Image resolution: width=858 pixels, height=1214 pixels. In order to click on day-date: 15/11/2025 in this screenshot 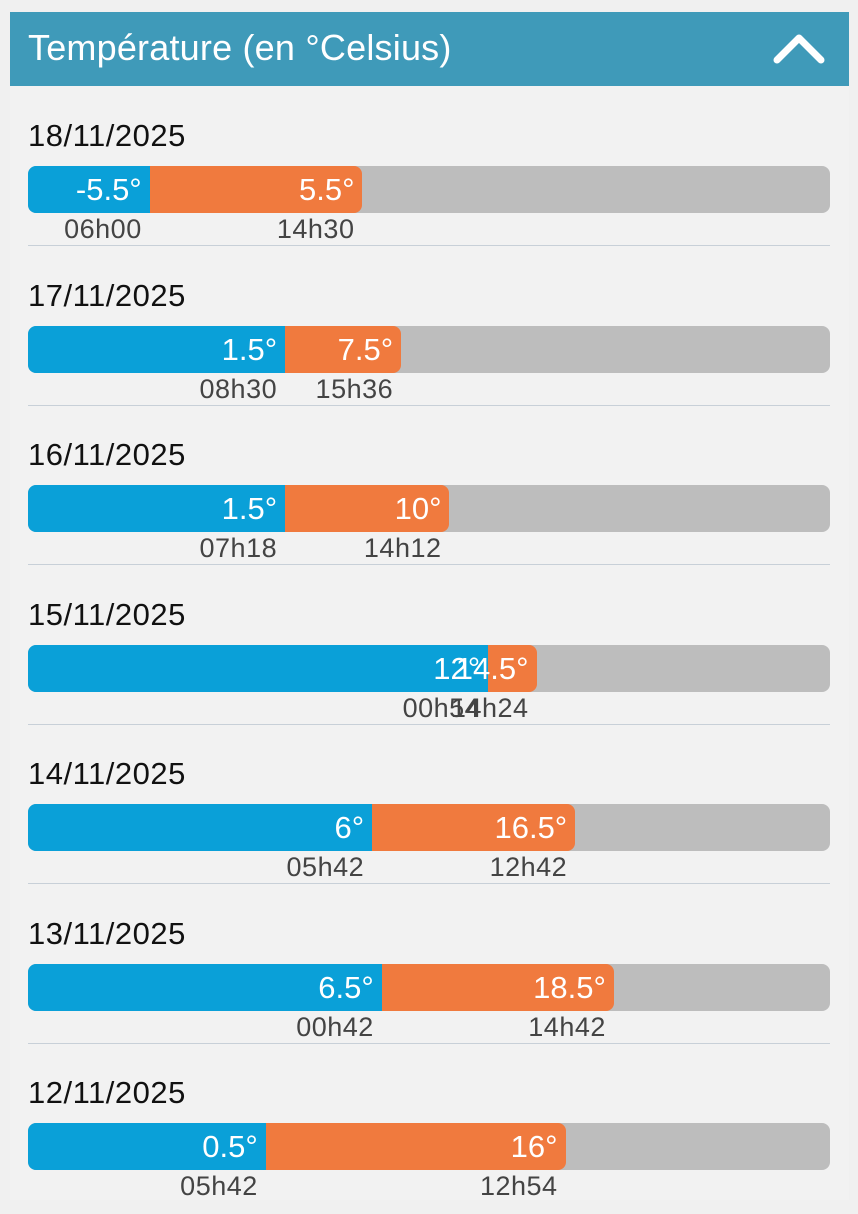, I will do `click(107, 614)`.